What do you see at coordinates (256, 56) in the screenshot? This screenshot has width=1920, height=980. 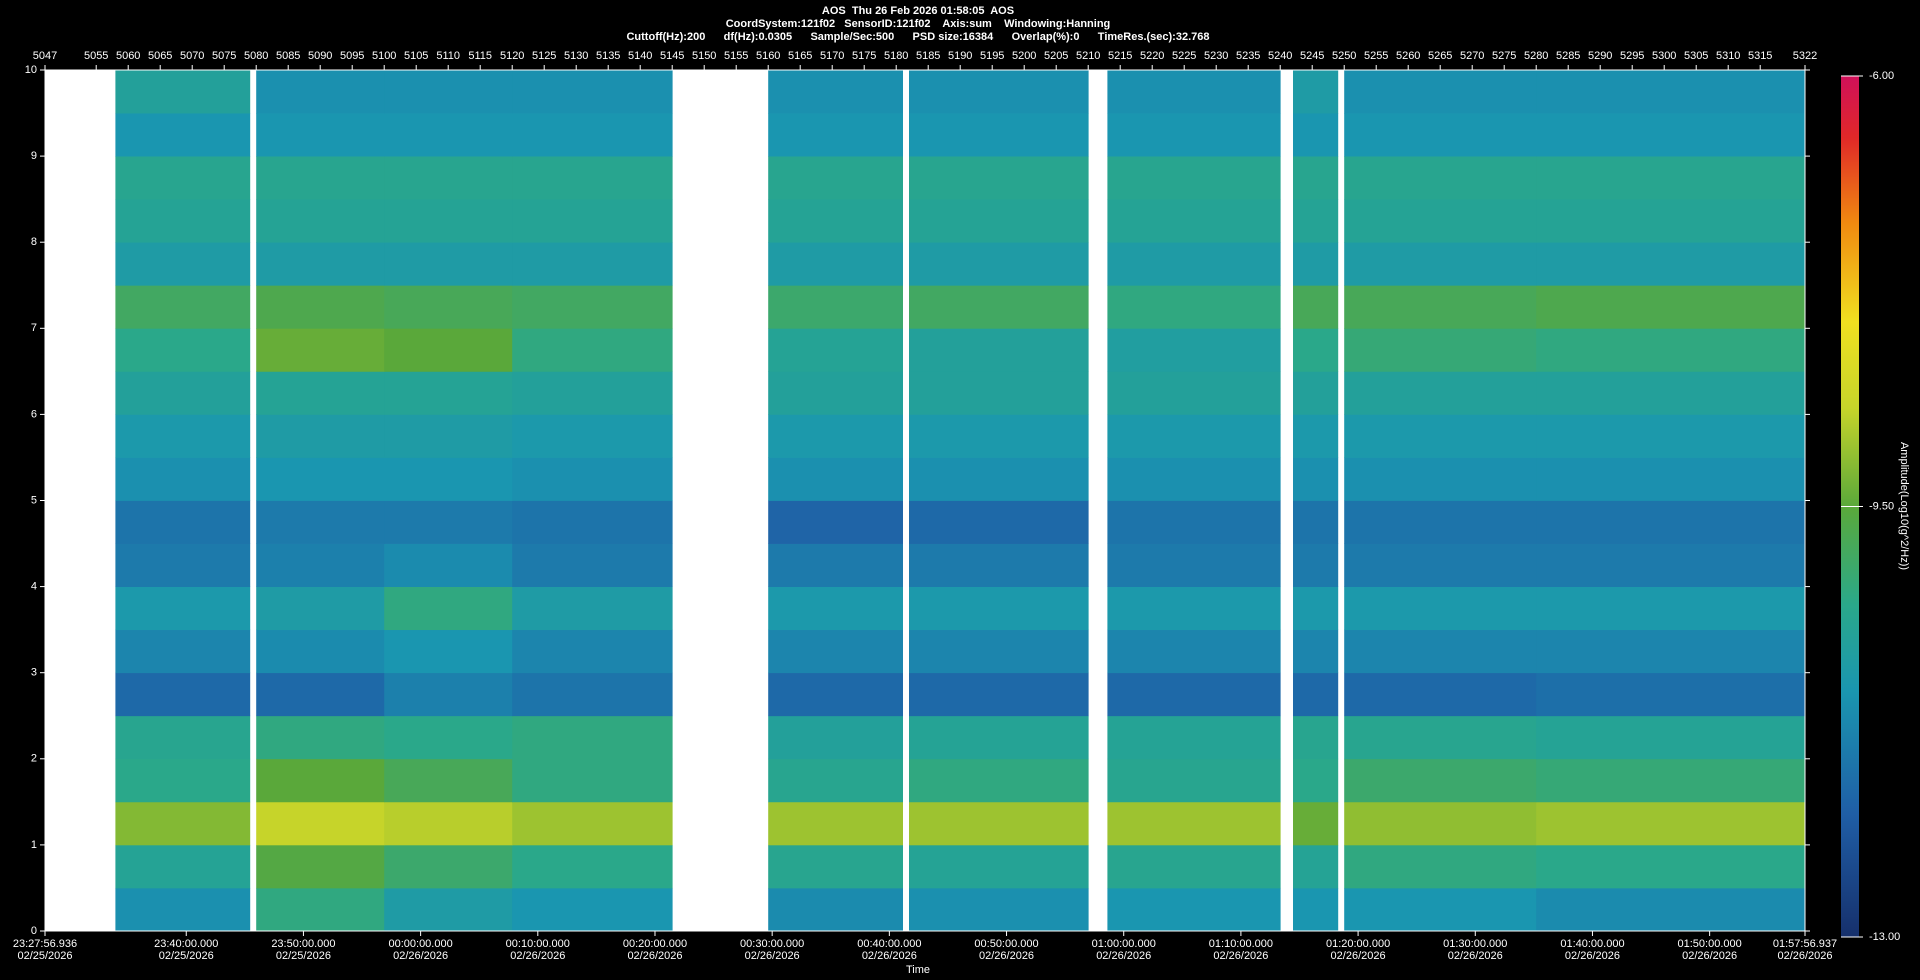 I see `top-tick-label: 5080` at bounding box center [256, 56].